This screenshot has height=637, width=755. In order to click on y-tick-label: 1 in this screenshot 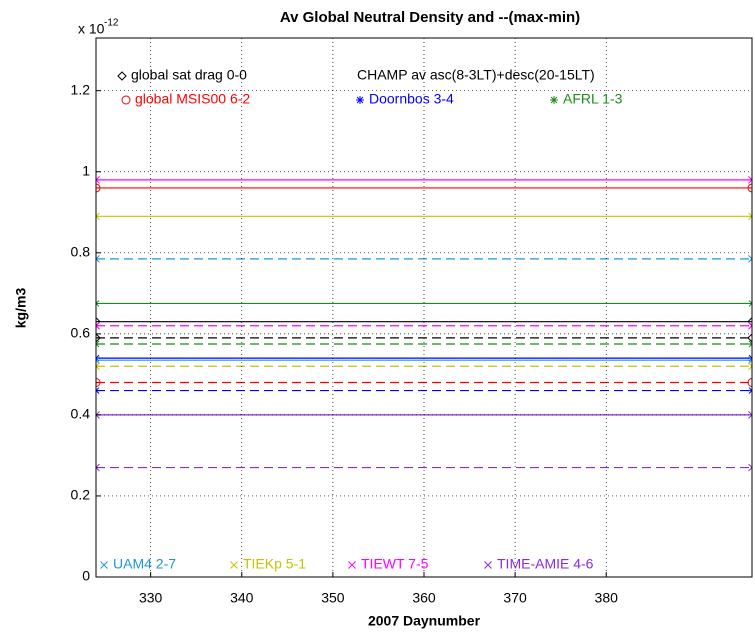, I will do `click(86, 170)`.